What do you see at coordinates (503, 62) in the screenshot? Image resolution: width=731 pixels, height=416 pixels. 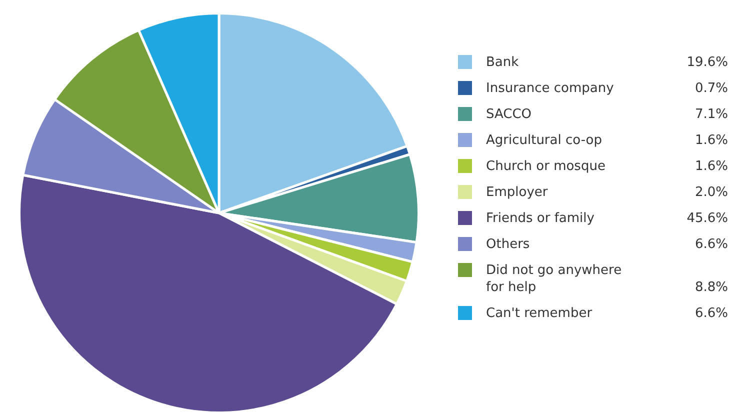 I see `legend-label: Bank` at bounding box center [503, 62].